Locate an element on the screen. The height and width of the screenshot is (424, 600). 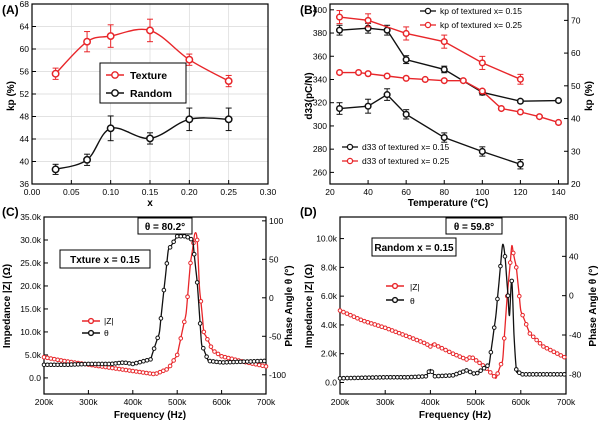
panel-b-xtick-label-3: 80 is located at coordinates (445, 192).